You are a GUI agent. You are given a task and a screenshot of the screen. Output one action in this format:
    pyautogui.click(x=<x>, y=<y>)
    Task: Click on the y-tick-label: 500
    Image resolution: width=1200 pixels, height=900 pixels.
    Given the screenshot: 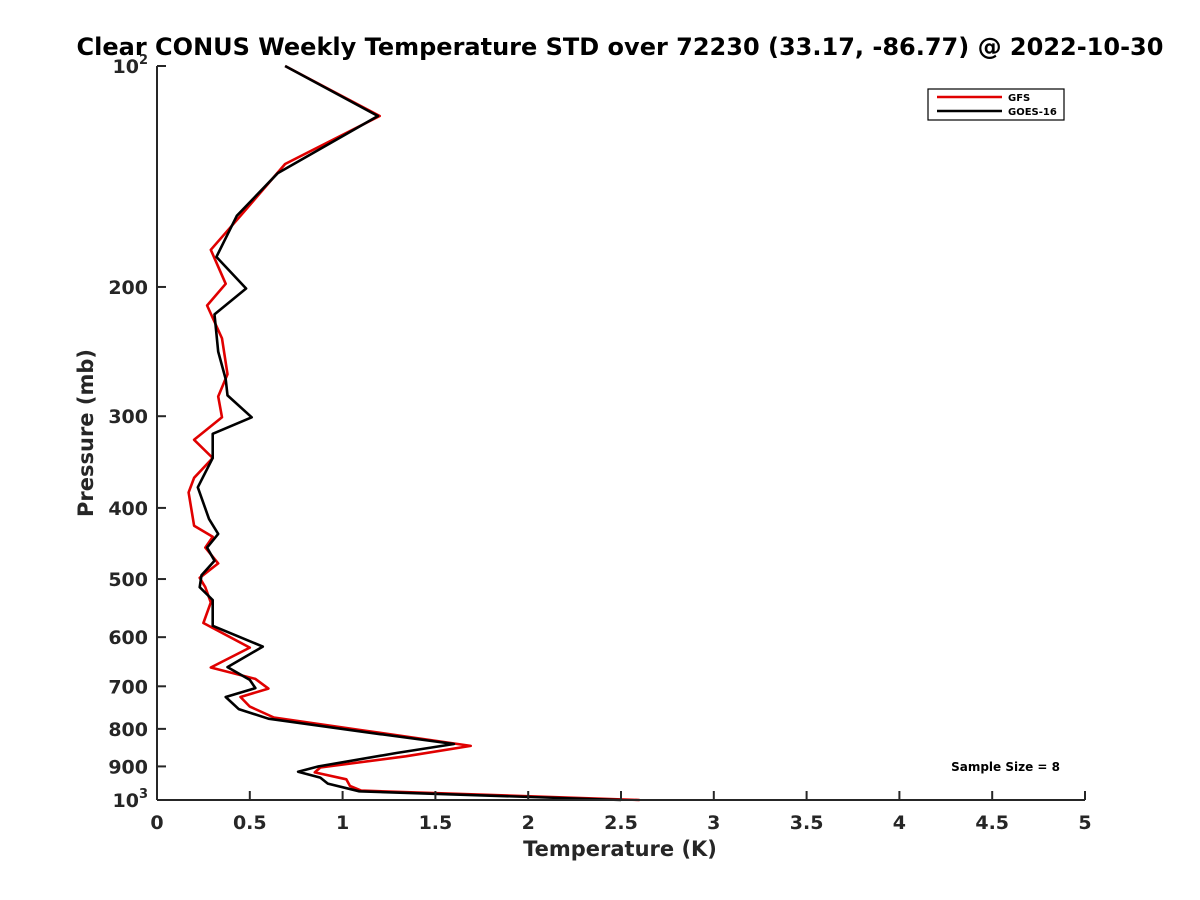 What is the action you would take?
    pyautogui.click(x=128, y=580)
    